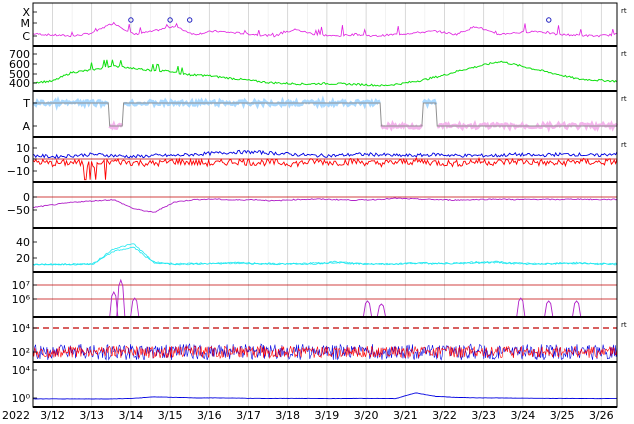 The width and height of the screenshot is (634, 424). I want to click on y-tick-label: −50, so click(18, 210).